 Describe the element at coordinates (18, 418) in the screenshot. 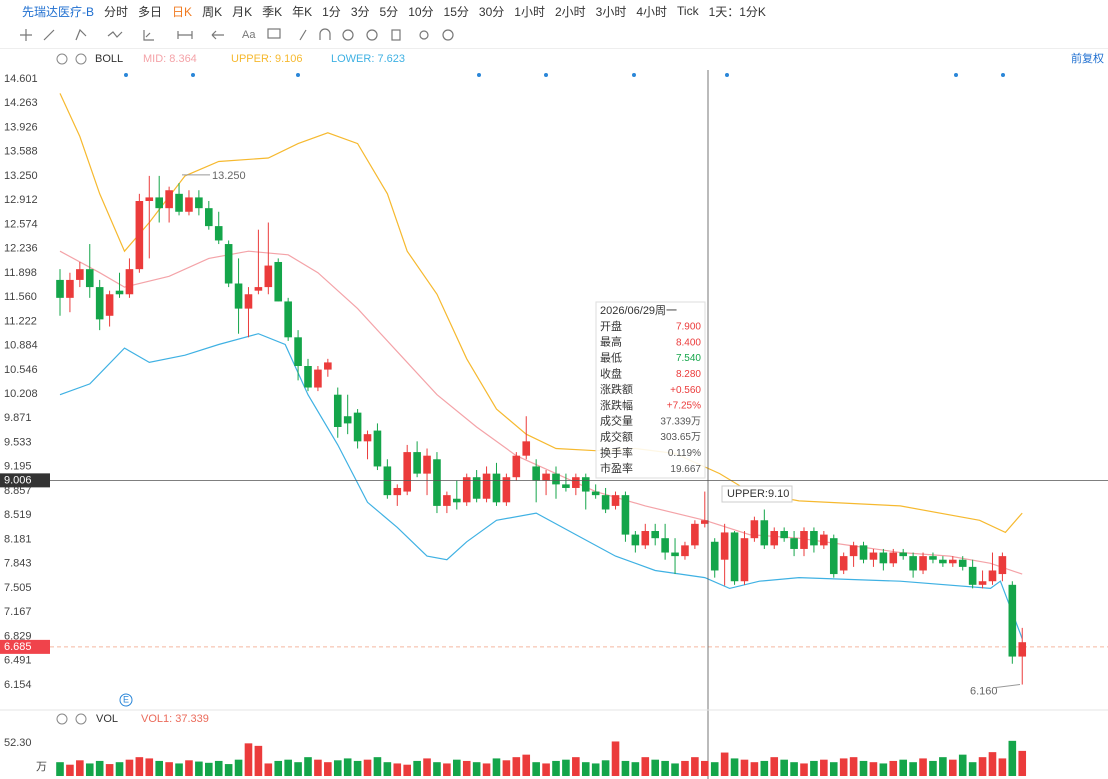

I see `y-tick-label: 9.871` at that location.